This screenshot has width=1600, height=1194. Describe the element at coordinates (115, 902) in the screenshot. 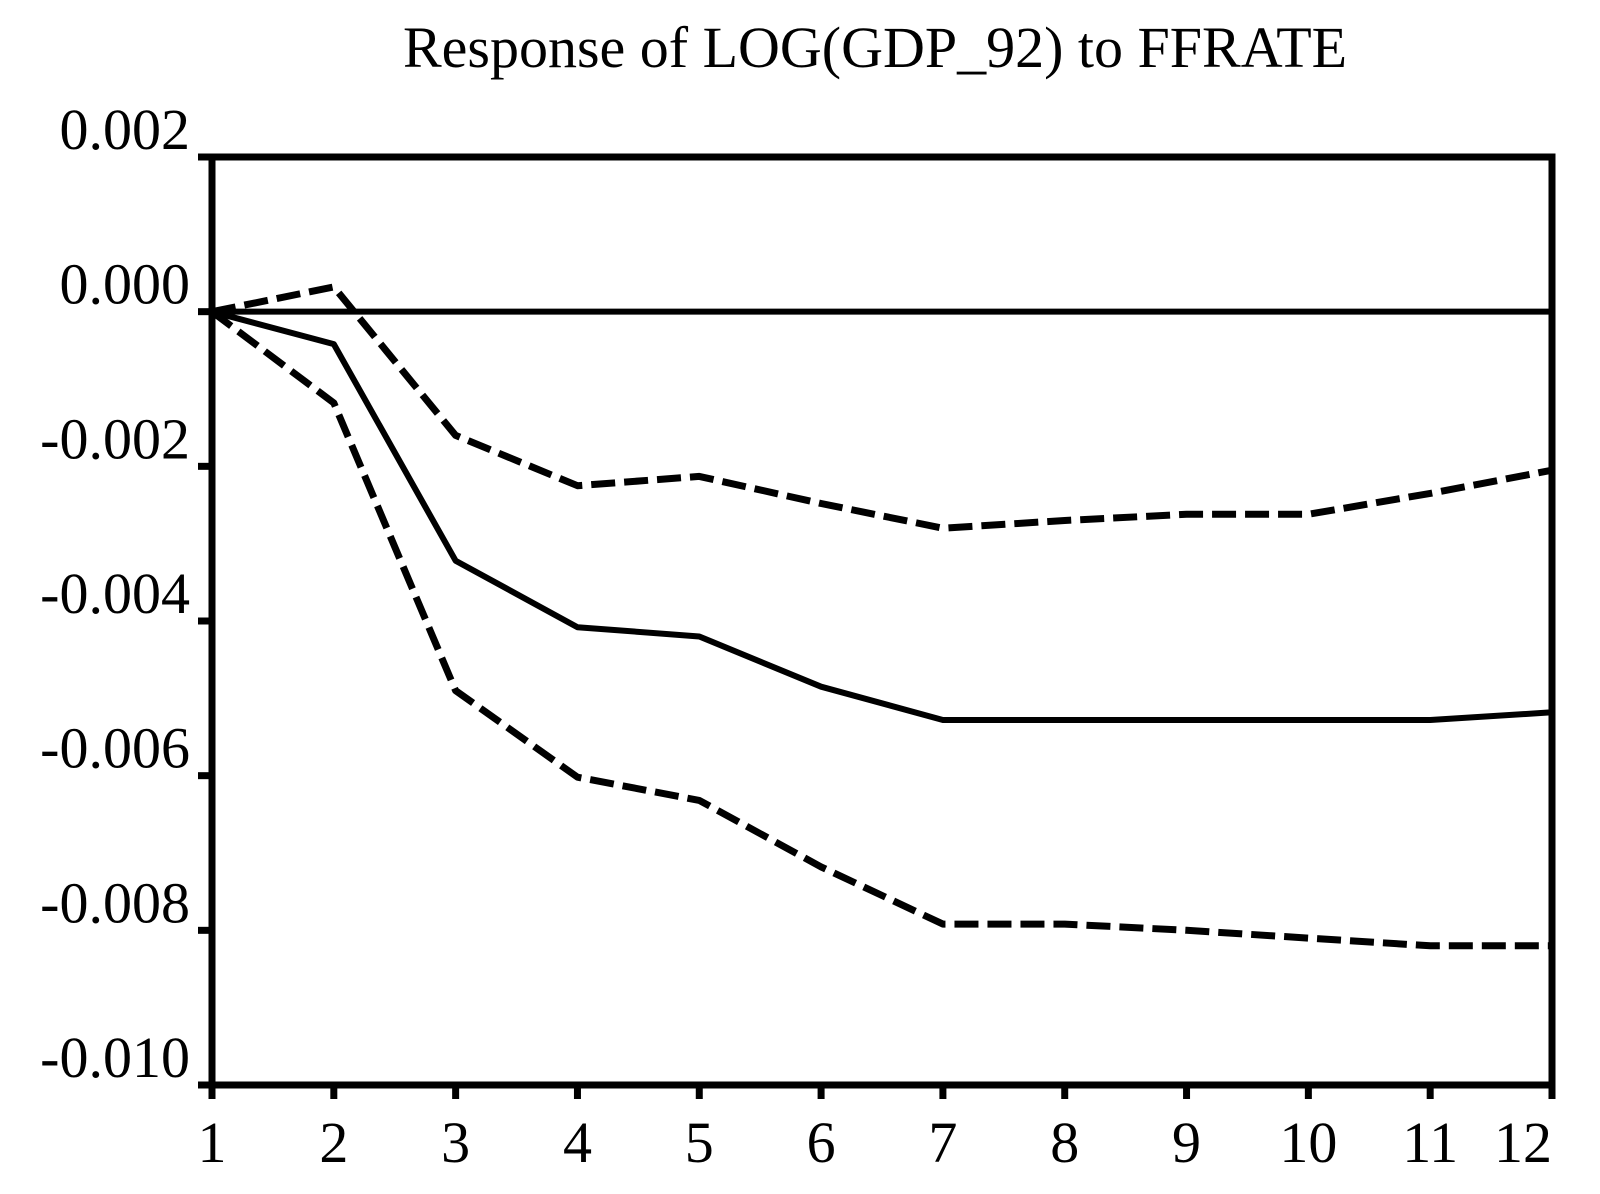

I see `y-tick-label: -0.008` at that location.